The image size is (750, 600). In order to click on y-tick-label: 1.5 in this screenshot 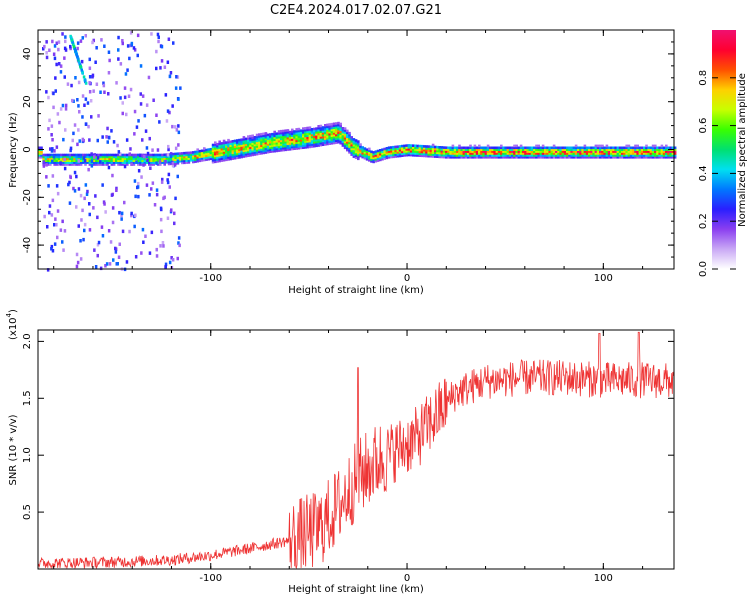, I will do `click(27, 398)`.